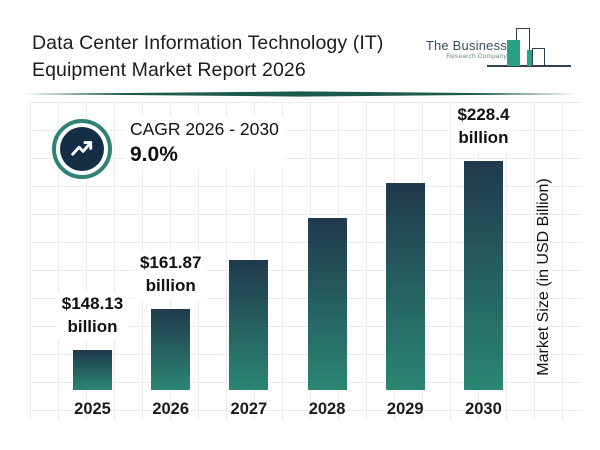 This screenshot has width=600, height=450. What do you see at coordinates (532, 45) in the screenshot?
I see `logo-buildings-icon` at bounding box center [532, 45].